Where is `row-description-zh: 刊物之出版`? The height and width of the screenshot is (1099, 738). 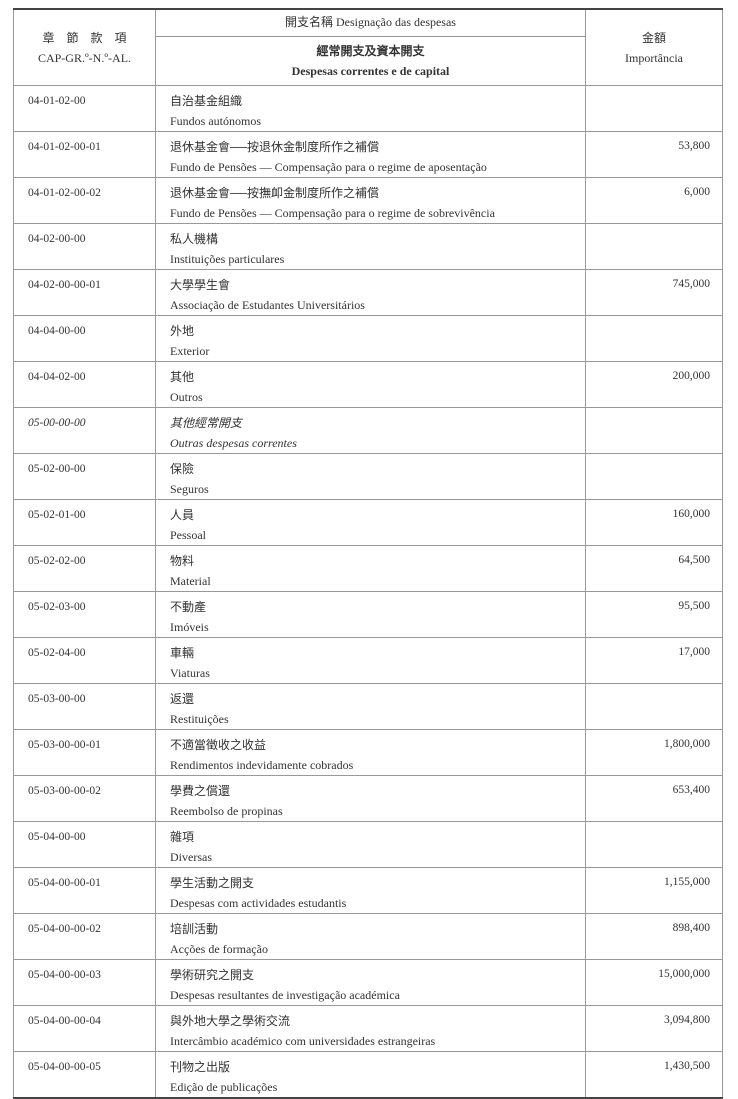
row-description-zh: 刊物之出版 is located at coordinates (200, 1067).